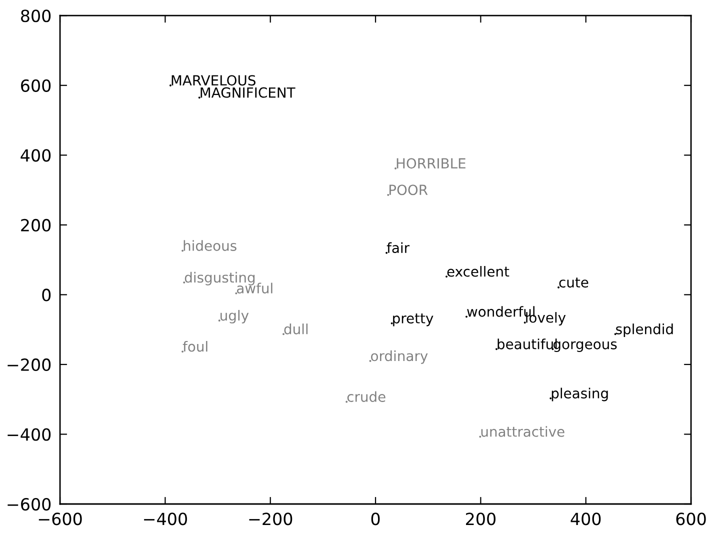  I want to click on data-label: dull, so click(296, 329).